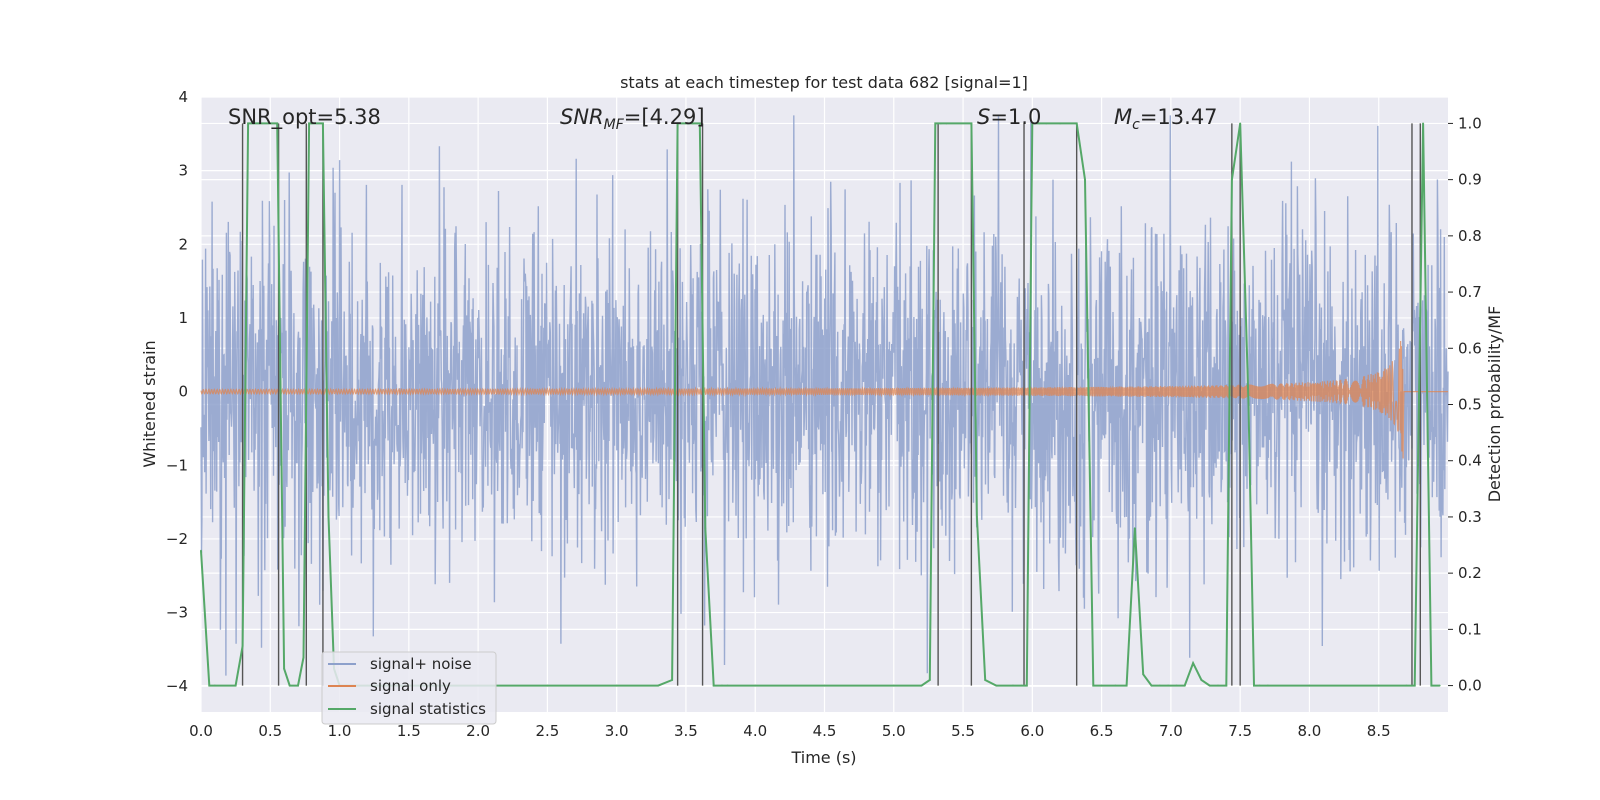 This screenshot has width=1600, height=800. Describe the element at coordinates (1171, 731) in the screenshot. I see `x-tick-label-7-0: 7.0` at that location.